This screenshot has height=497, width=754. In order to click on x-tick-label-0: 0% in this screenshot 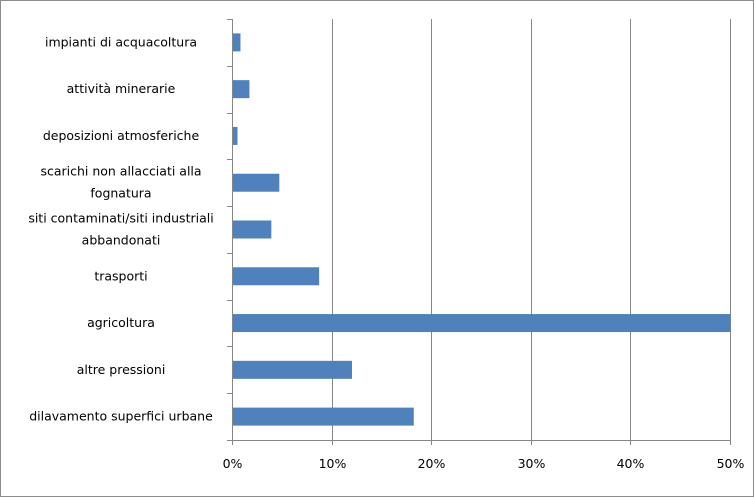, I will do `click(233, 463)`.